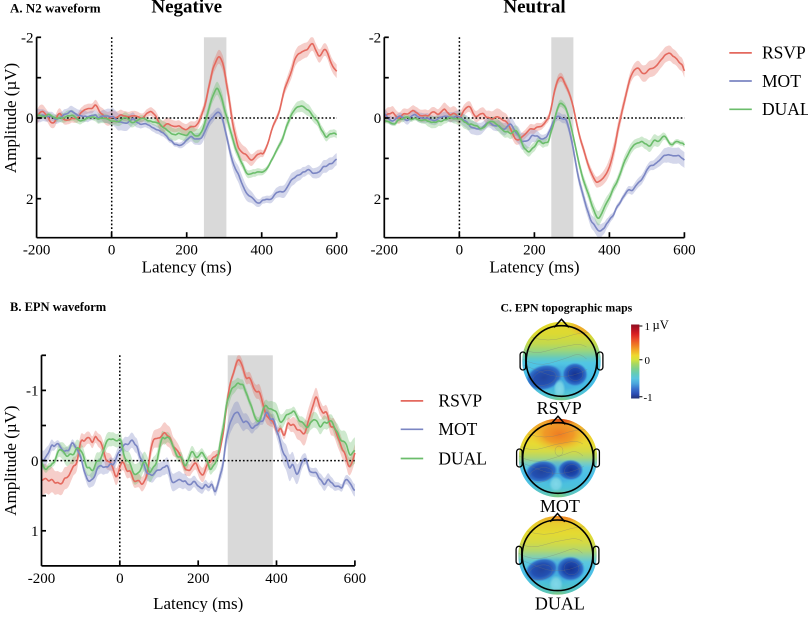 Image resolution: width=808 pixels, height=617 pixels. What do you see at coordinates (567, 308) in the screenshot?
I see `svg-text: C. EPN topographic maps` at bounding box center [567, 308].